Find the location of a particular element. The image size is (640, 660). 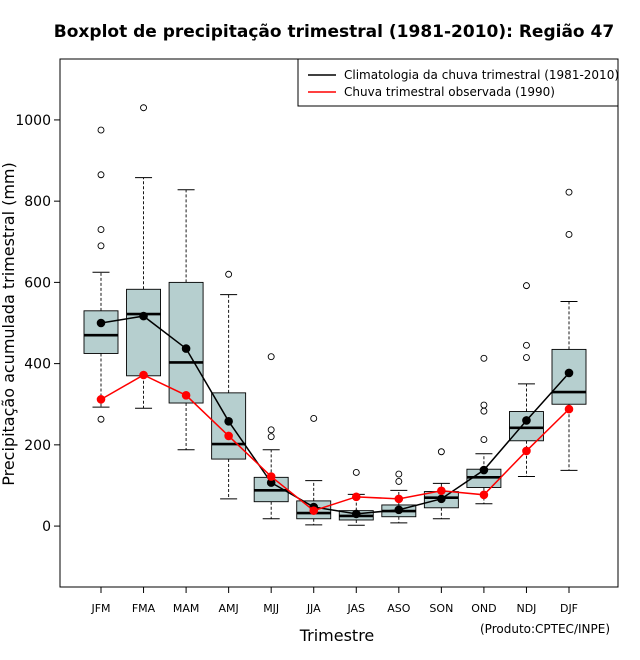

y-tick-label: 1000 is located at coordinates (33, 121).